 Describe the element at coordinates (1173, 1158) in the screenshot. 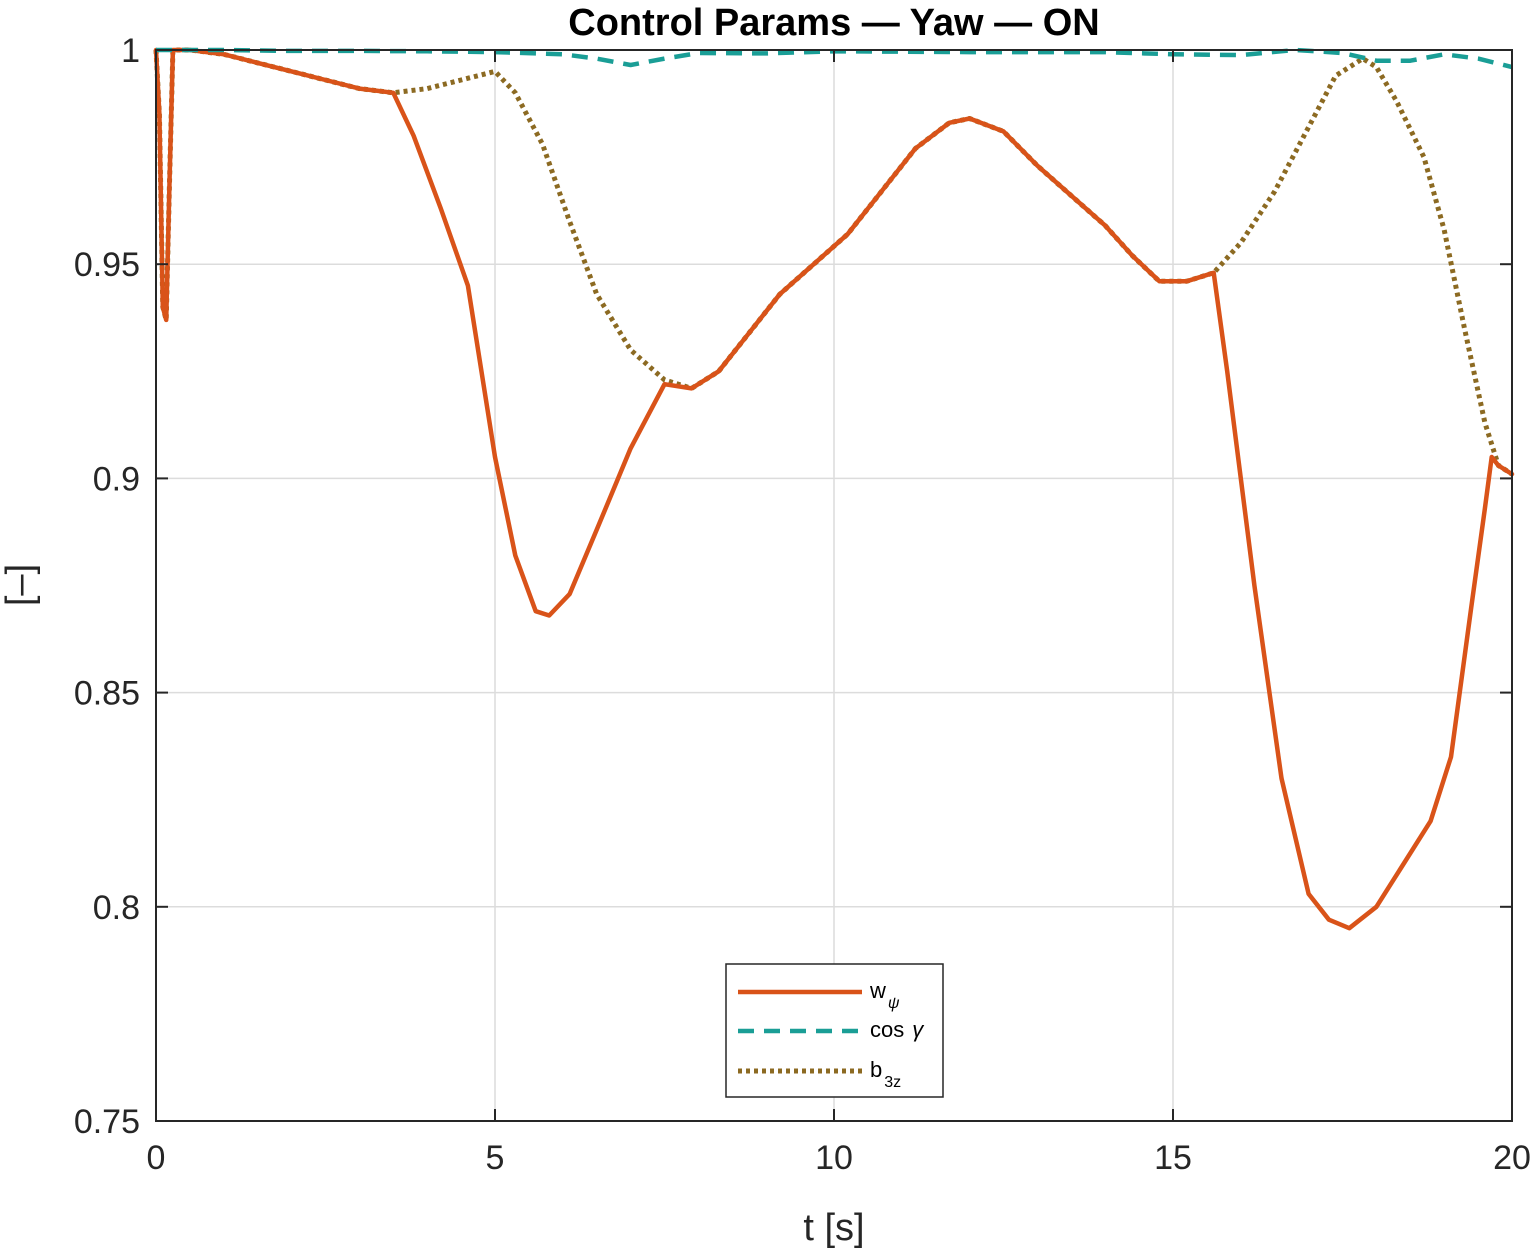

I see `x-tick-label: 15` at that location.